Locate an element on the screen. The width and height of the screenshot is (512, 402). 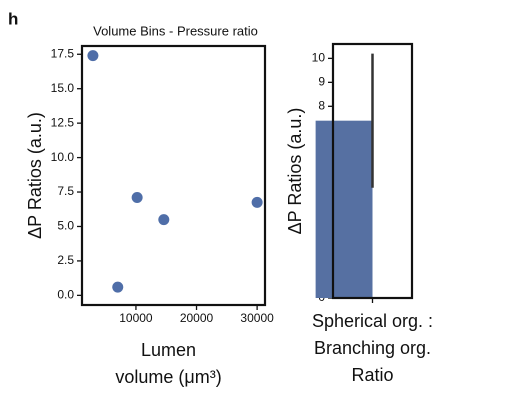
y-tick-label: 8 is located at coordinates (321, 105).